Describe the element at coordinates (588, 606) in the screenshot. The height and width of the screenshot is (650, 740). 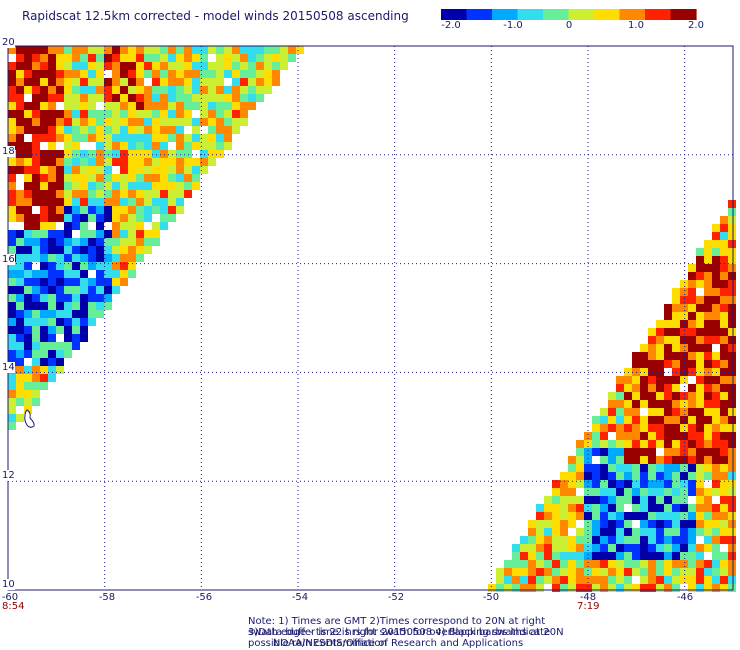
I see `swath-time-right: 7:19` at that location.